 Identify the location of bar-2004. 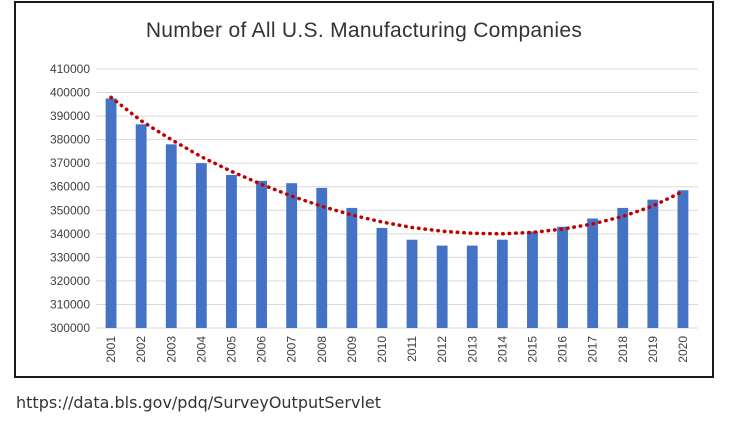
(201, 245).